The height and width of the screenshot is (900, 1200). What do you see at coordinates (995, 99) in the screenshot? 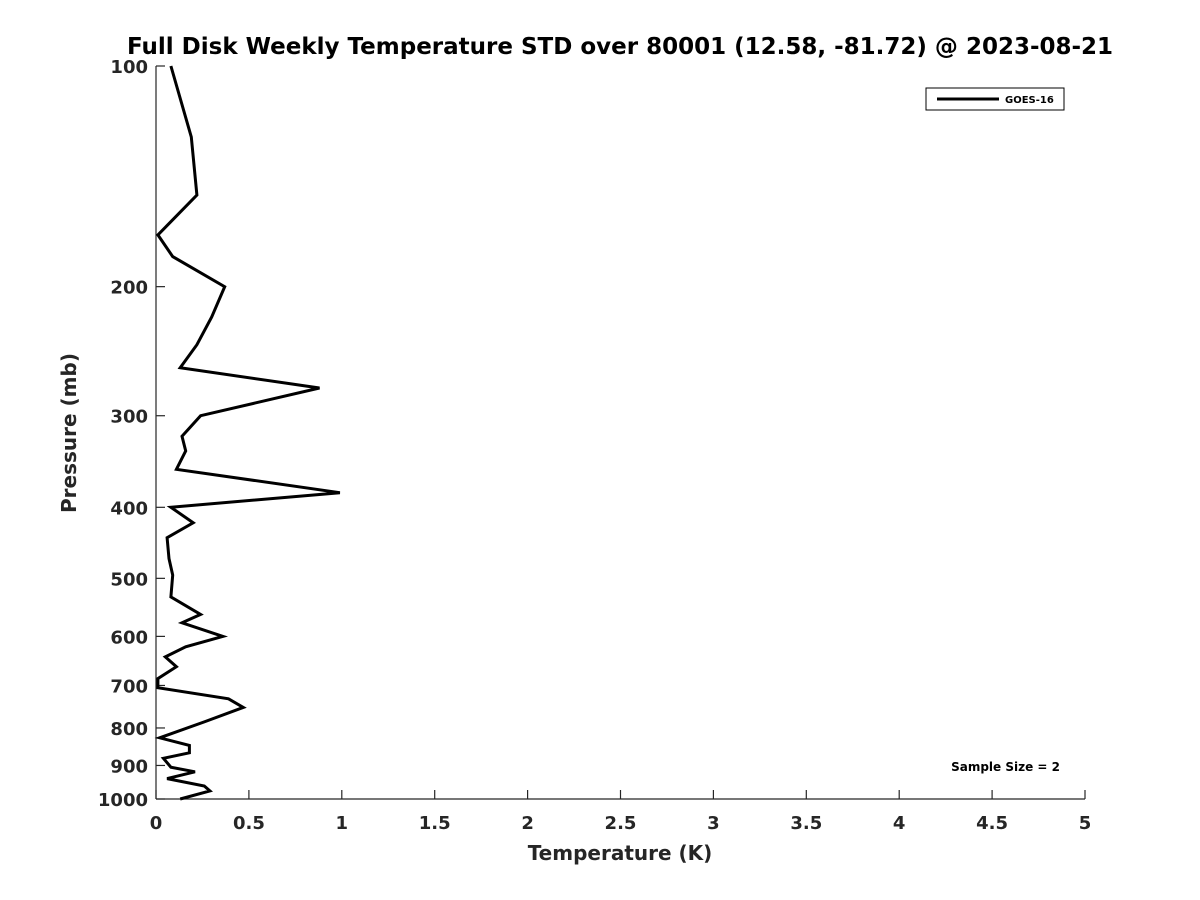
I see `legend: GOES-16` at bounding box center [995, 99].